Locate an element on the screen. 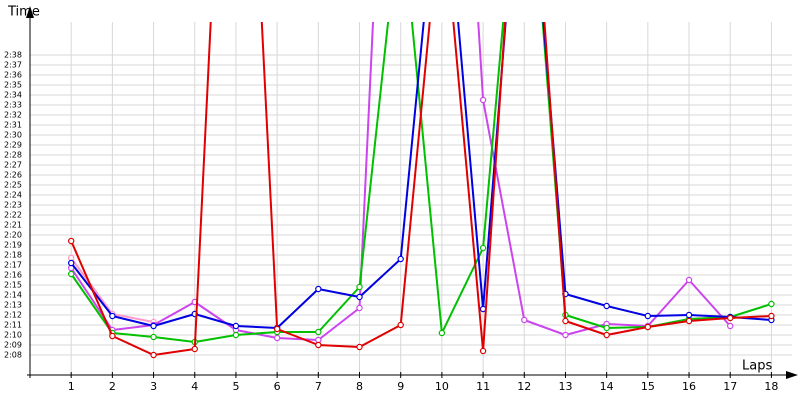  x-tick-label: 4 is located at coordinates (194, 386).